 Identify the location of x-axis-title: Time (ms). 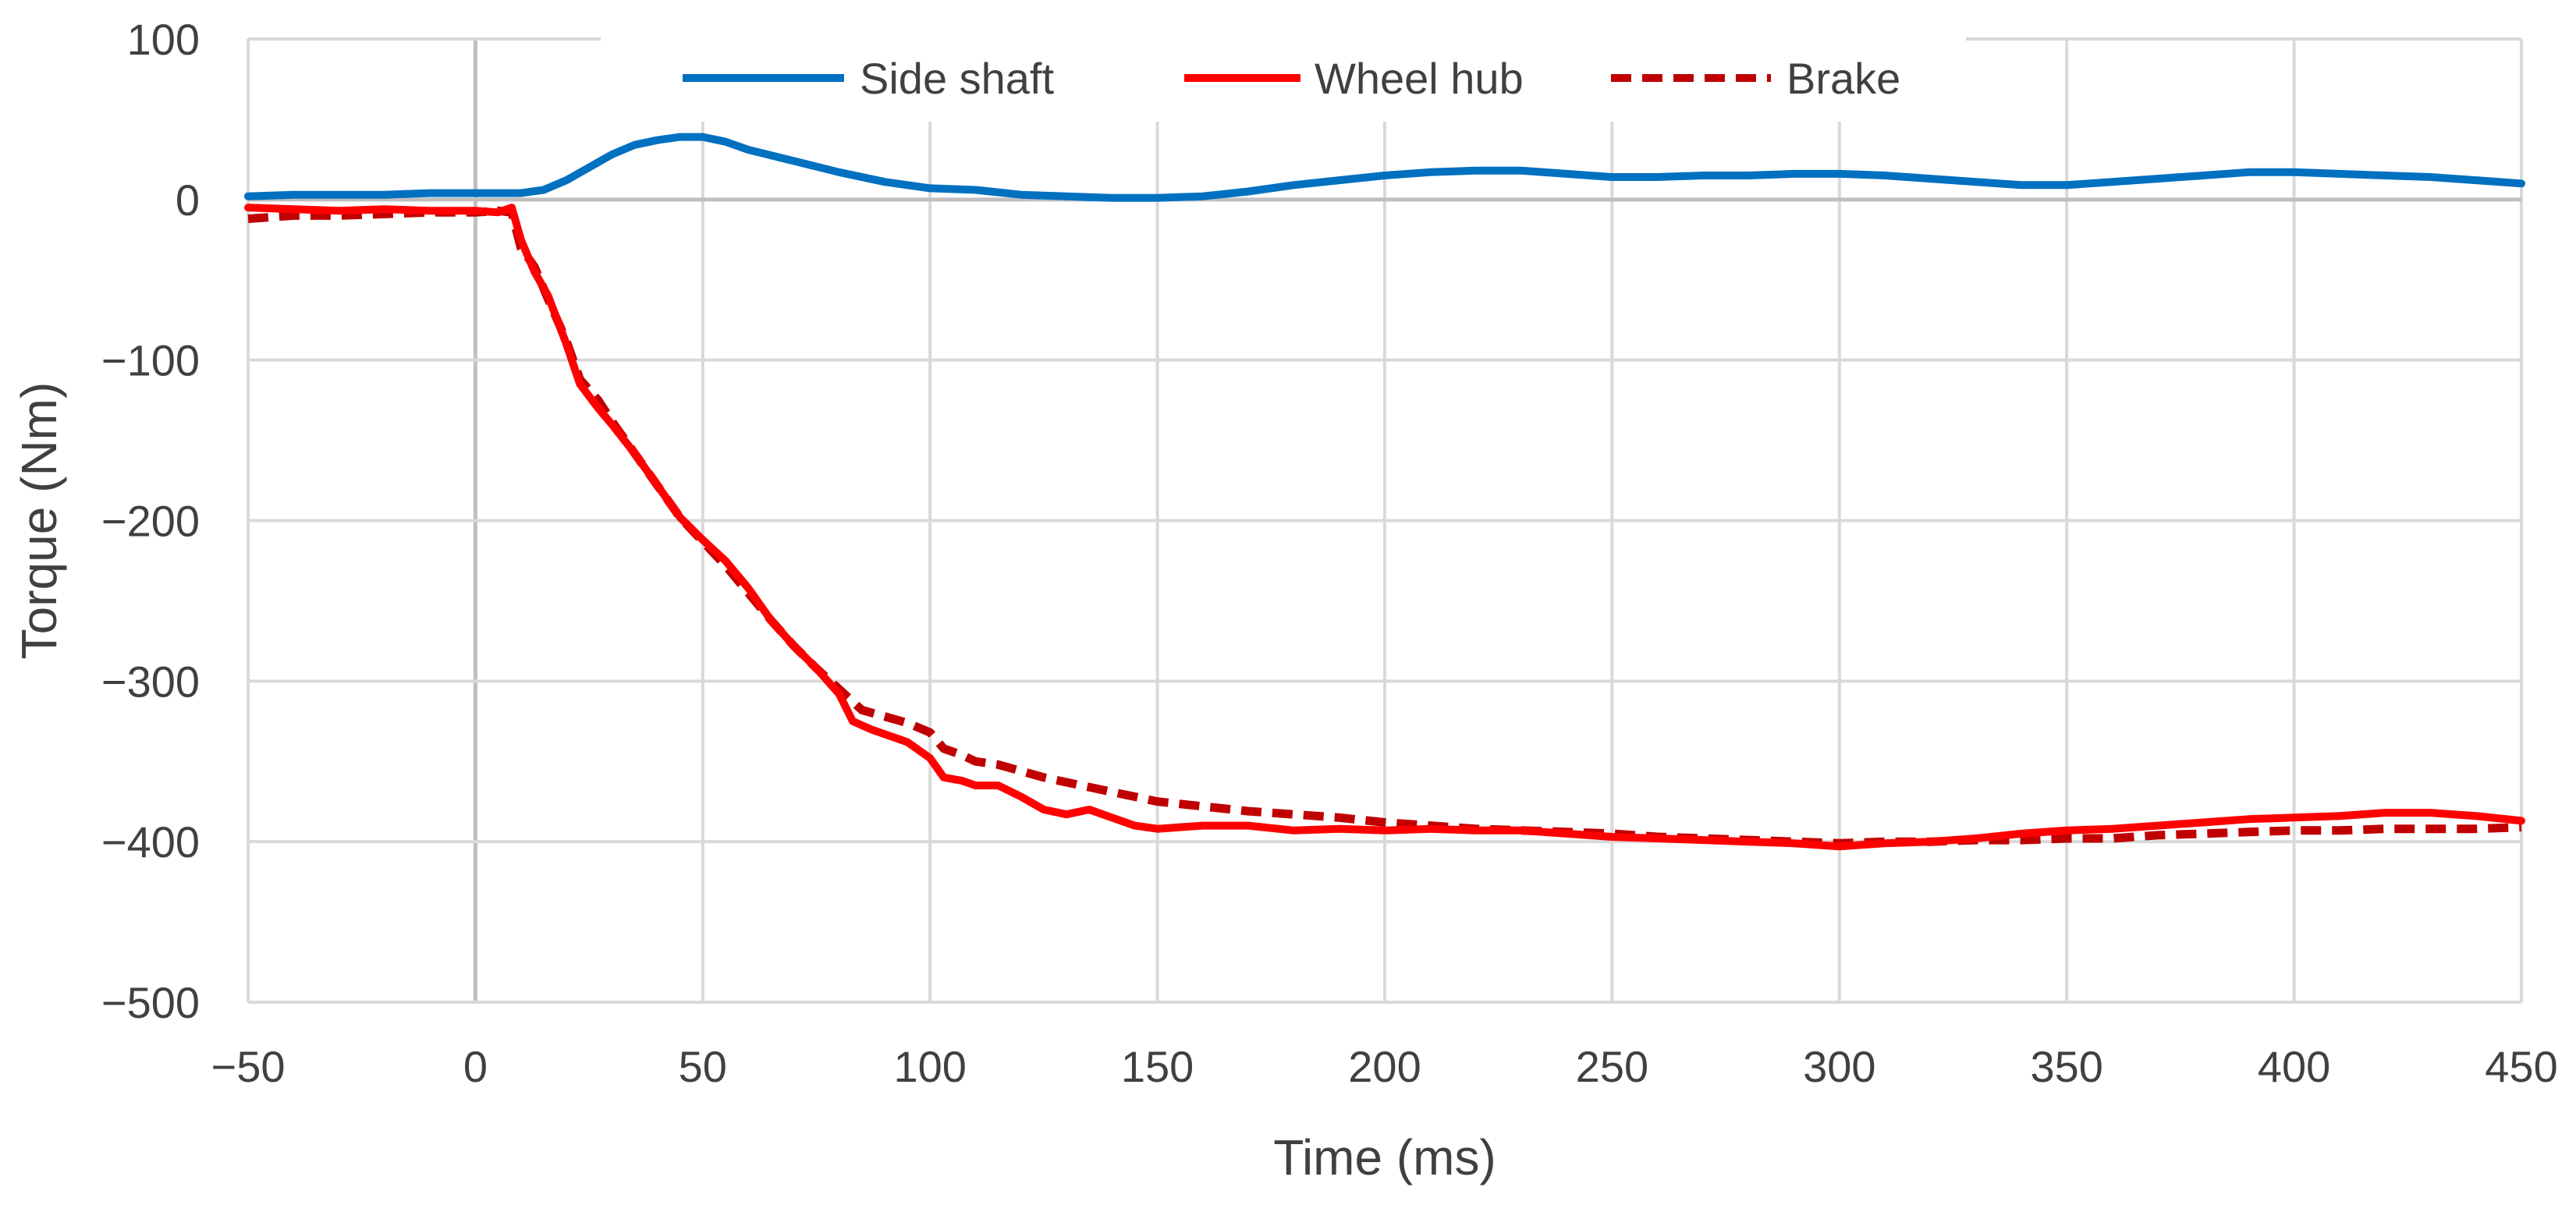
(1384, 1157).